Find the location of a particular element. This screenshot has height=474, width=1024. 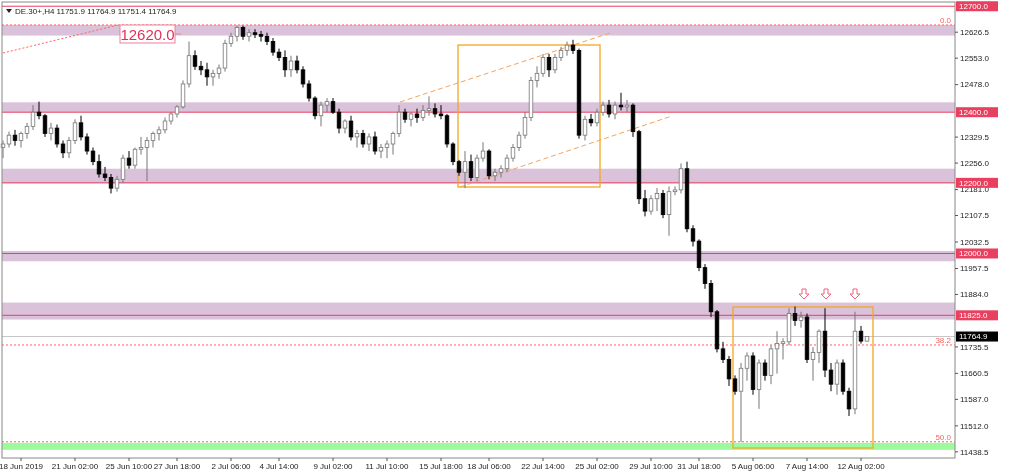

x-tick-label: 18 Jun 2019 is located at coordinates (22, 466).